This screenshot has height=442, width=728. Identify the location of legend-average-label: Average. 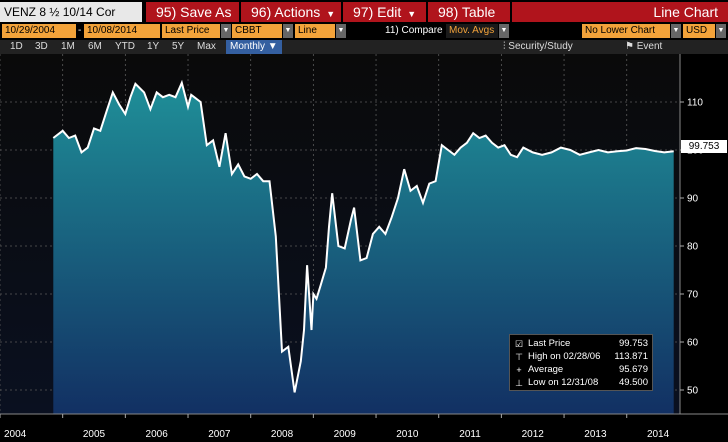
(546, 369).